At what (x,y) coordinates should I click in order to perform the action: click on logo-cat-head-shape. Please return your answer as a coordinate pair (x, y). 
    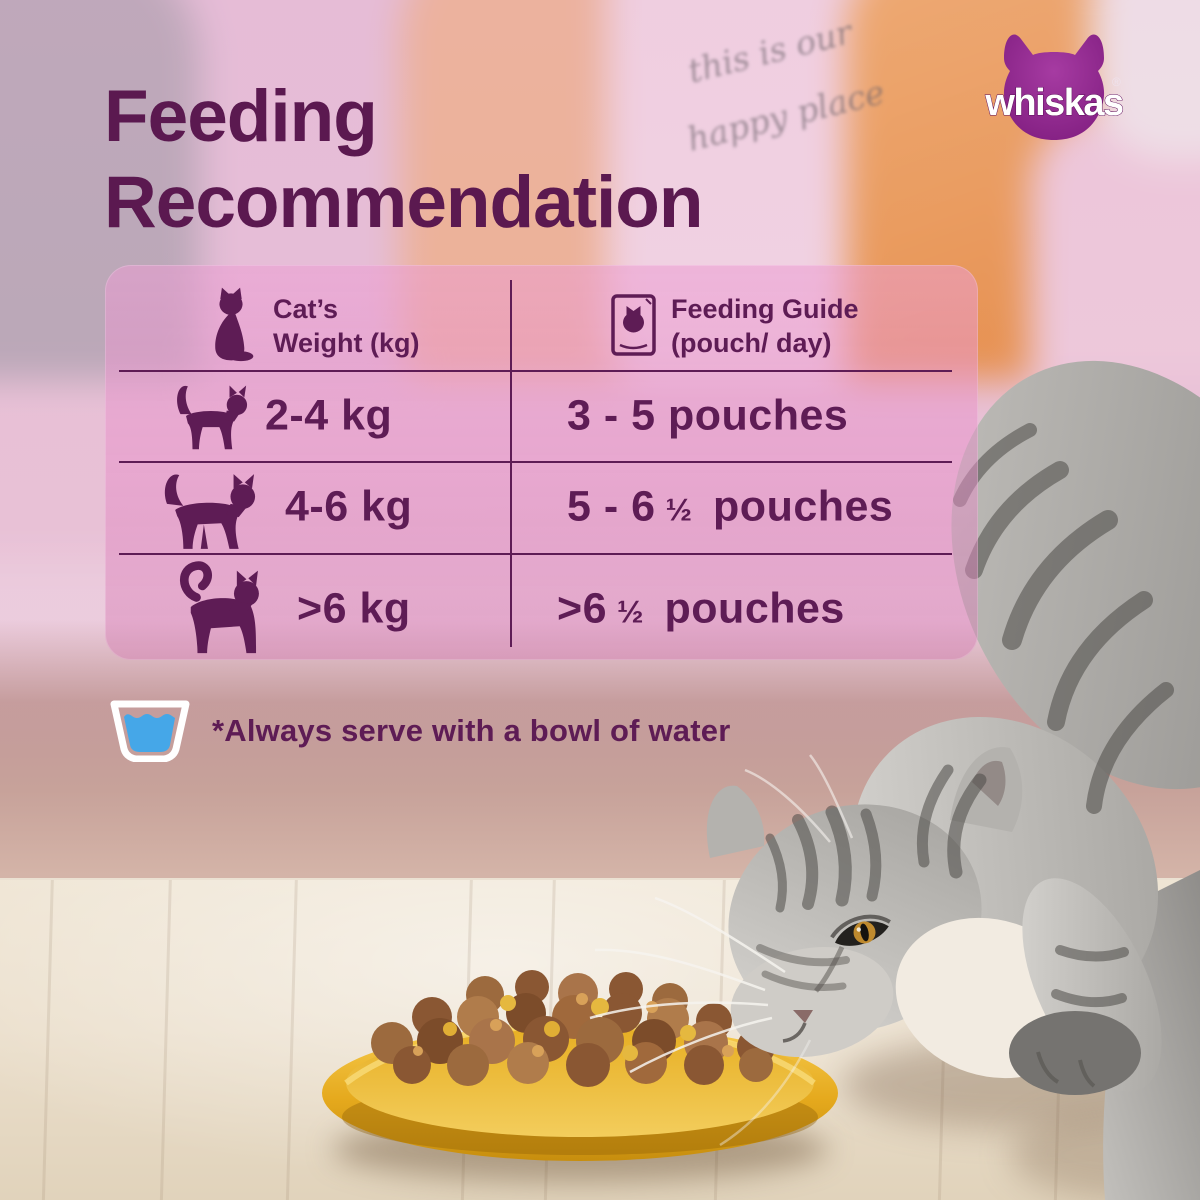
    Looking at the image, I should click on (1054, 87).